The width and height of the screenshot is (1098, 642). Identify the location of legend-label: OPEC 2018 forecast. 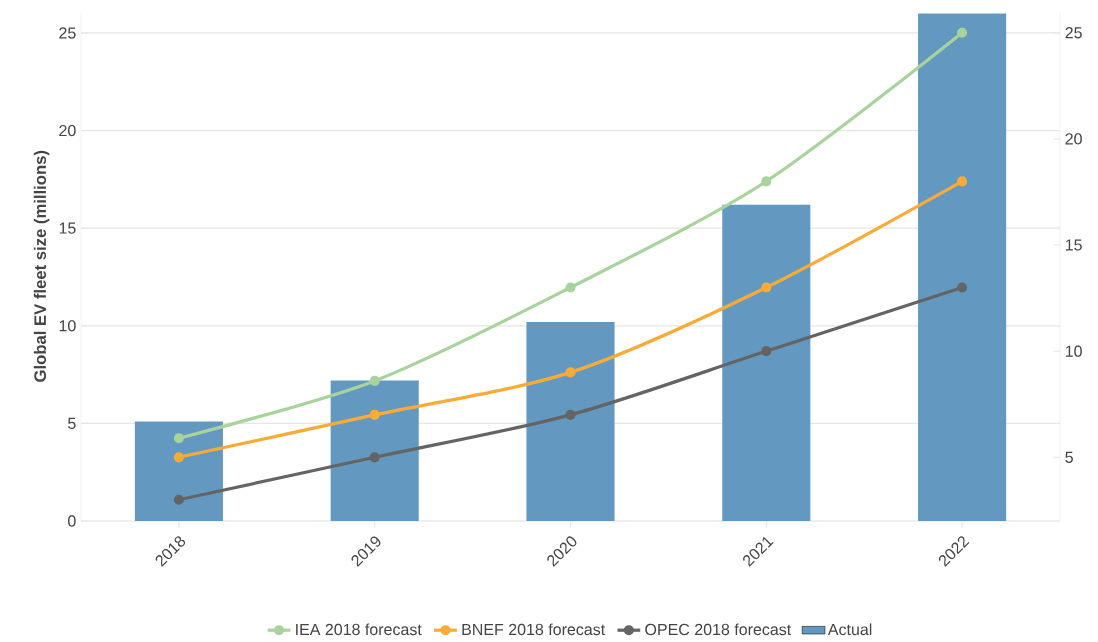
(718, 629).